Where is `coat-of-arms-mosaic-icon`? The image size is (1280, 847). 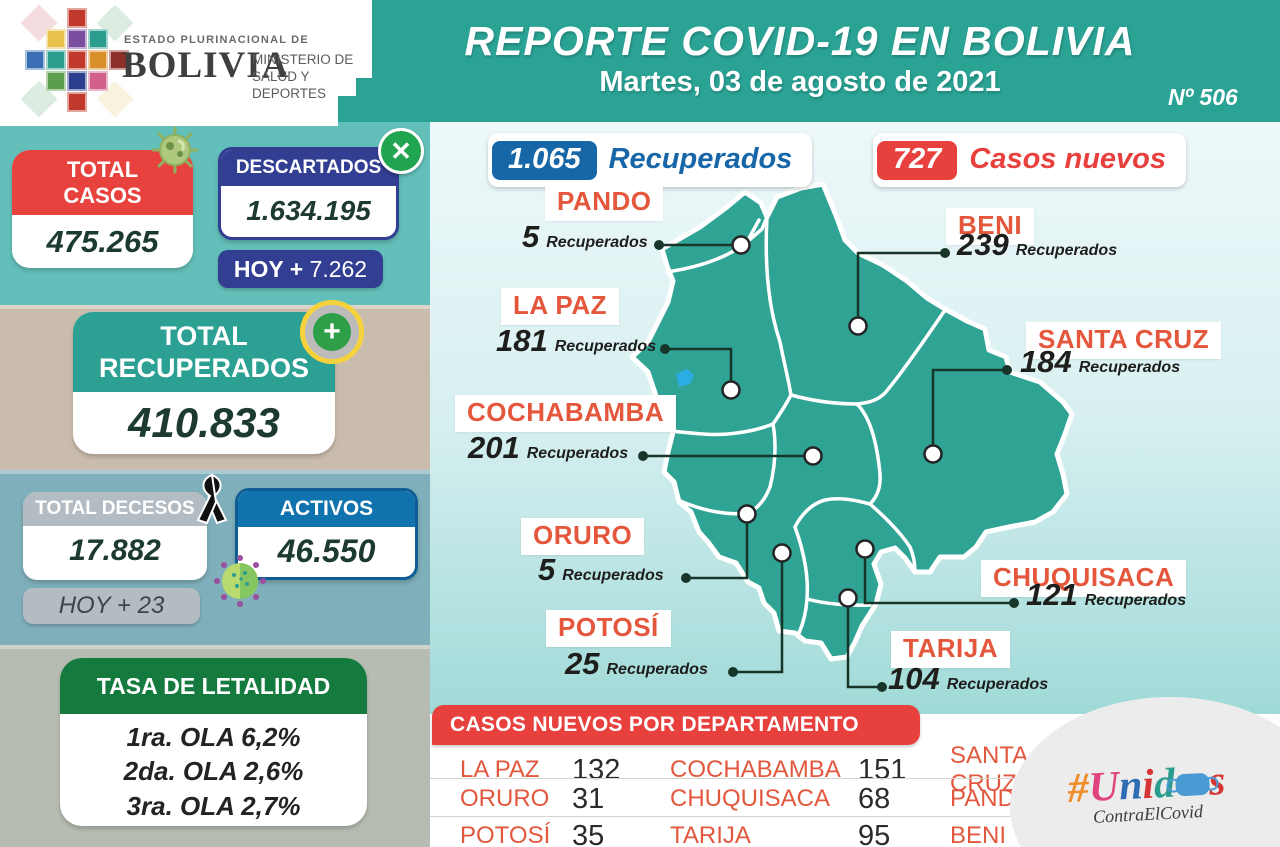 coat-of-arms-mosaic-icon is located at coordinates (77, 61).